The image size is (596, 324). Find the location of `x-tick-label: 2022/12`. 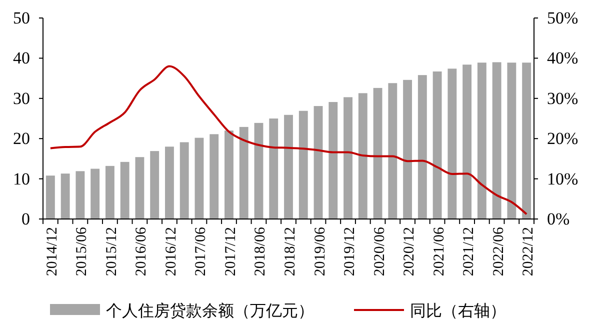

x-tick-label: 2022/12 is located at coordinates (528, 251).